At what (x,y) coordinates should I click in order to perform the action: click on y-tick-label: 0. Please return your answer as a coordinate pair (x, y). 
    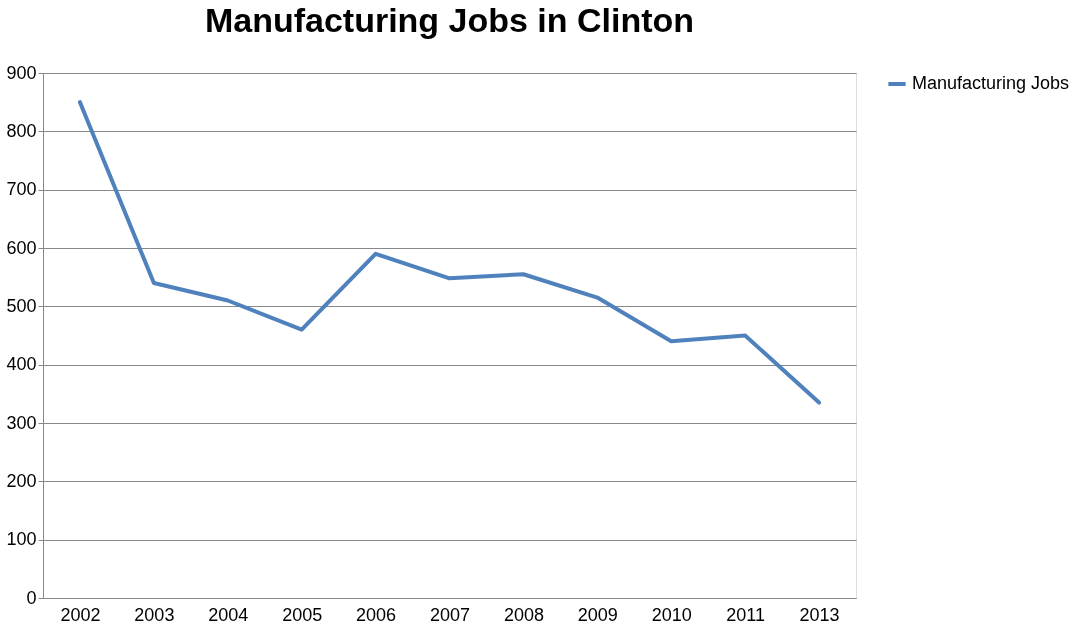
    Looking at the image, I should click on (31, 597).